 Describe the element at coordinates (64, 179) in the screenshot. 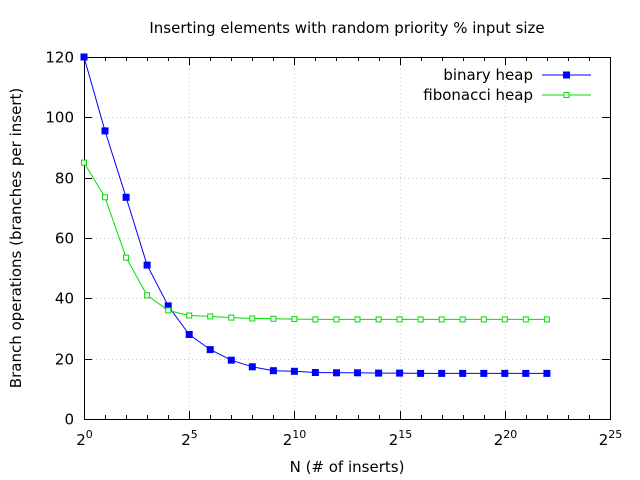

I see `y-tick-label: 80` at that location.